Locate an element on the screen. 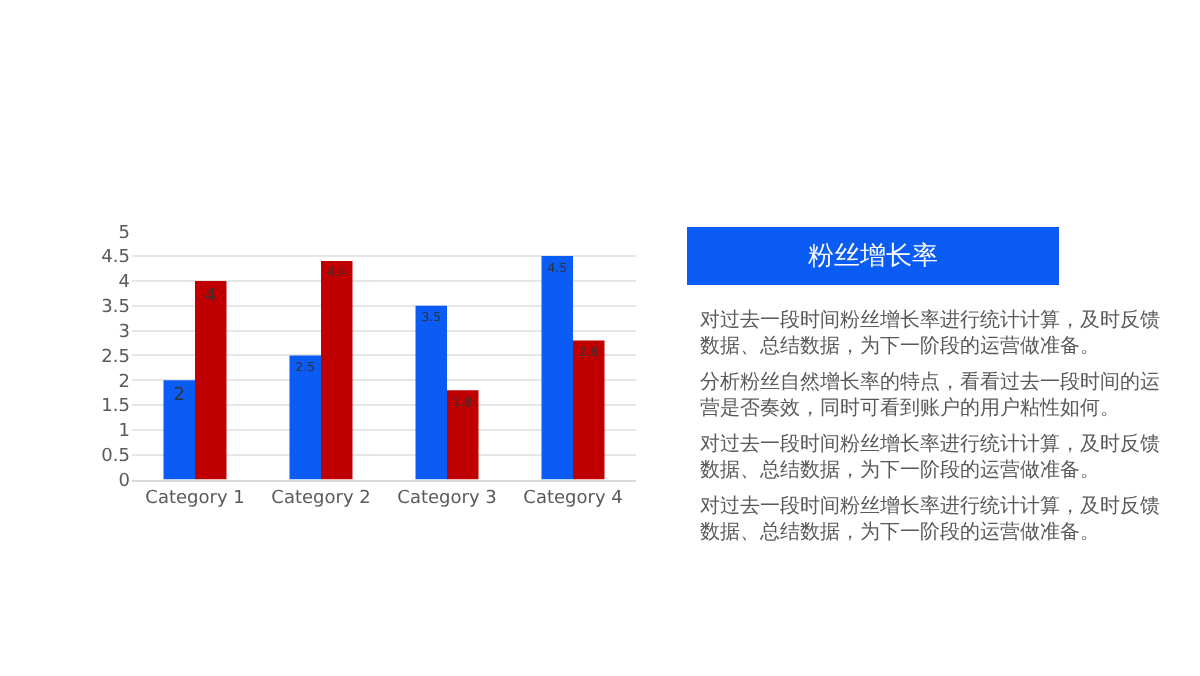 The image size is (1200, 676). y-tick-label: 0.5 is located at coordinates (115, 457).